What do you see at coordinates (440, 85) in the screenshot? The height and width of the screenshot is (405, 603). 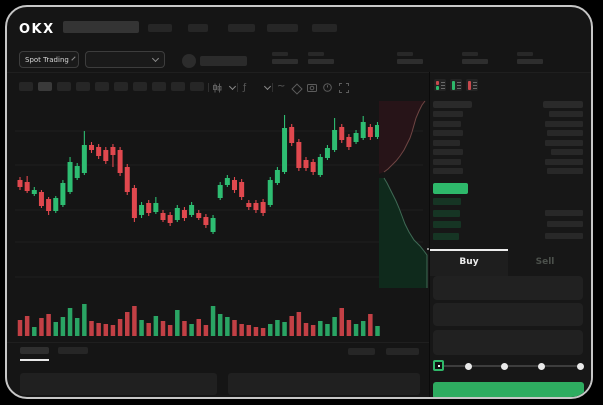 I see `orderbook-view-both-icon` at bounding box center [440, 85].